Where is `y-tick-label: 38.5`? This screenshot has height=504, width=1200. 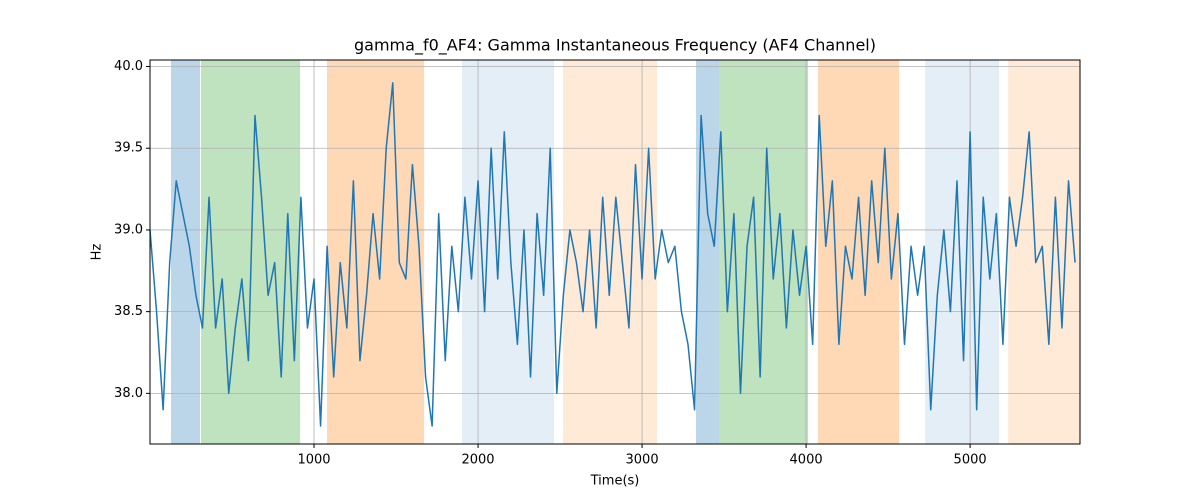 y-tick-label: 38.5 is located at coordinates (128, 311).